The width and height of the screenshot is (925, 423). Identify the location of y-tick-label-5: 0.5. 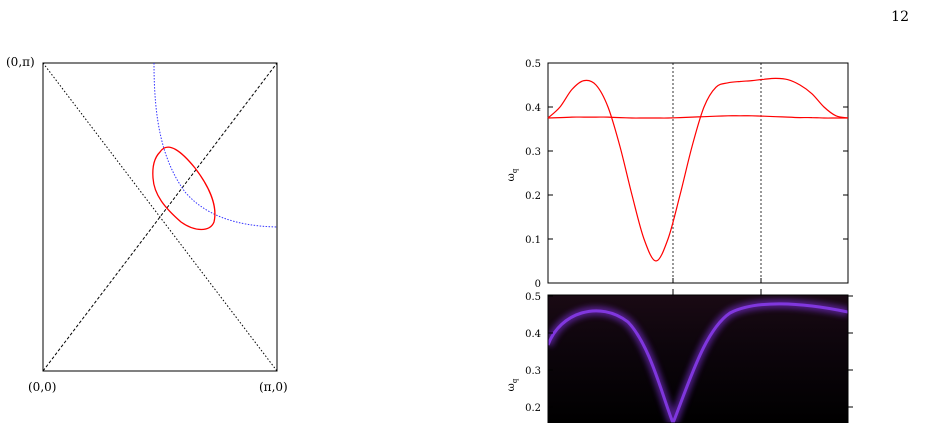
(533, 64).